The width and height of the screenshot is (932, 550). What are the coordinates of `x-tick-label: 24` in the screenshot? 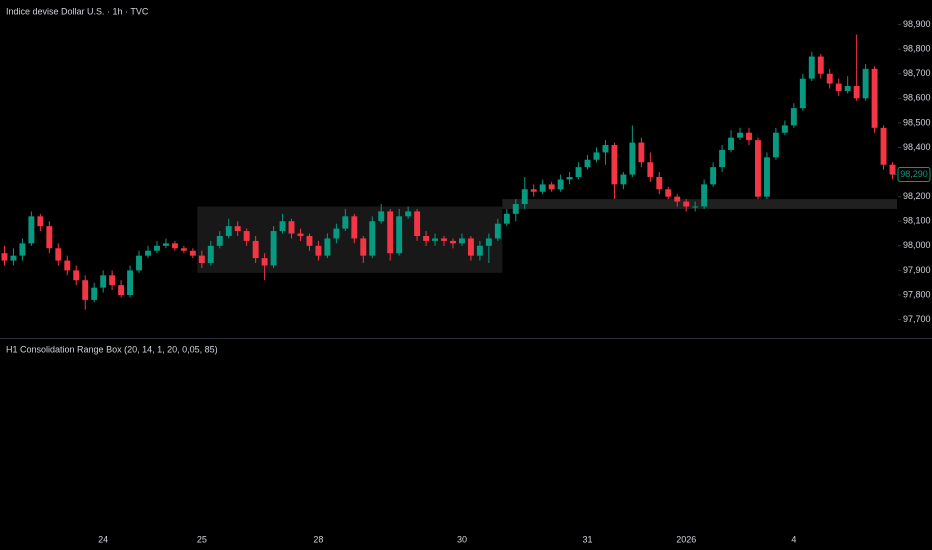 It's located at (103, 539).